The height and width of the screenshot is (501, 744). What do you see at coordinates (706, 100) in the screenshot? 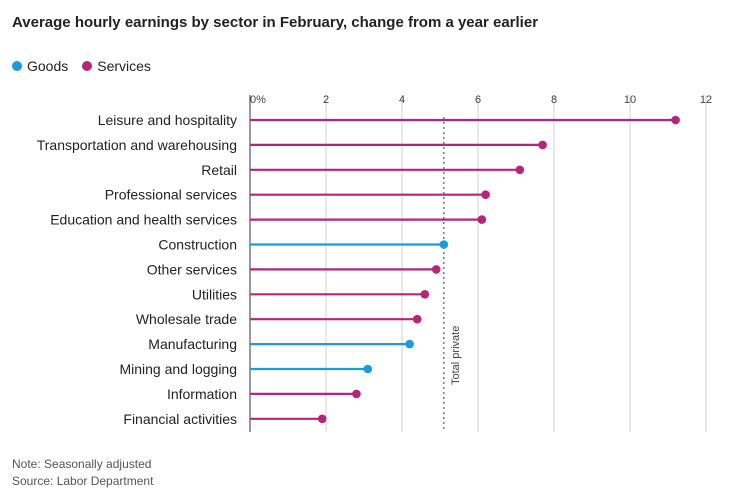
I see `x-tick-label: 12` at bounding box center [706, 100].